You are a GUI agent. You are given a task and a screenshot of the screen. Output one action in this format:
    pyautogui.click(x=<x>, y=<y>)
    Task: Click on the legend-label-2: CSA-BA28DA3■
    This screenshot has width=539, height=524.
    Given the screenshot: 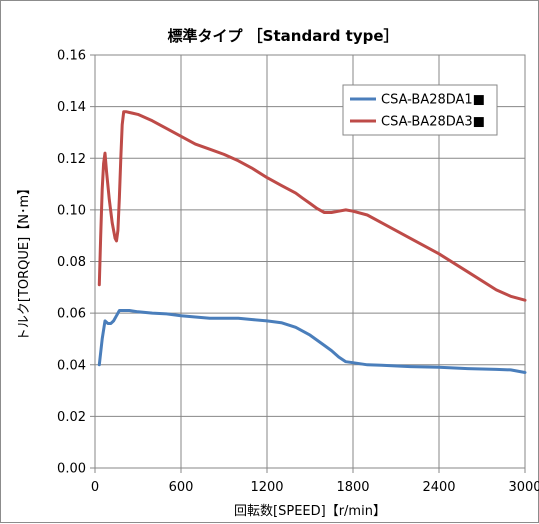 What is the action you would take?
    pyautogui.click(x=433, y=122)
    